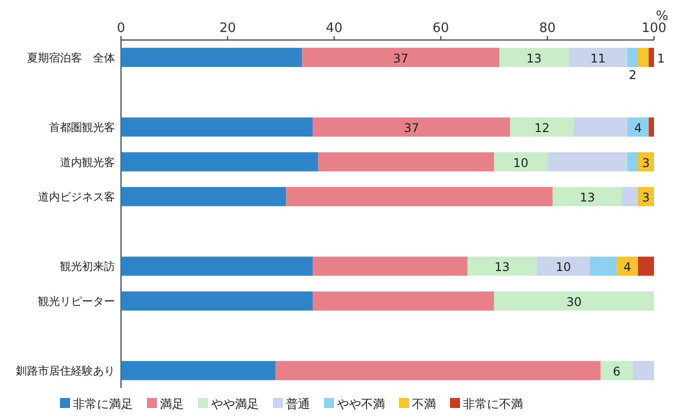 Image resolution: width=680 pixels, height=416 pixels. I want to click on legend-label: やや満足, so click(235, 404).